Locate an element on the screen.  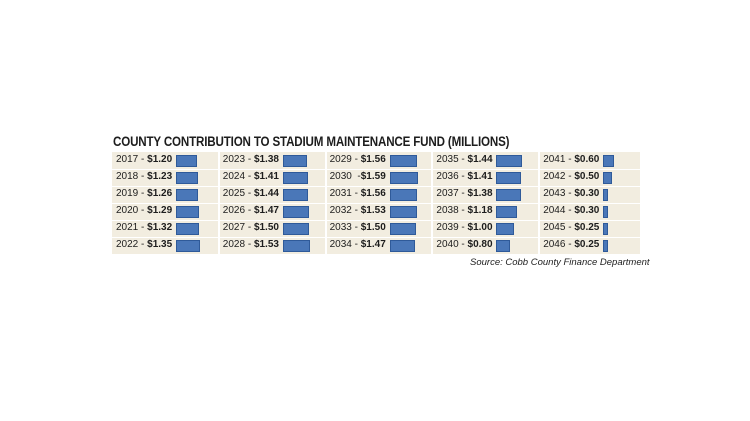
year-label: 2019 is located at coordinates (127, 193).